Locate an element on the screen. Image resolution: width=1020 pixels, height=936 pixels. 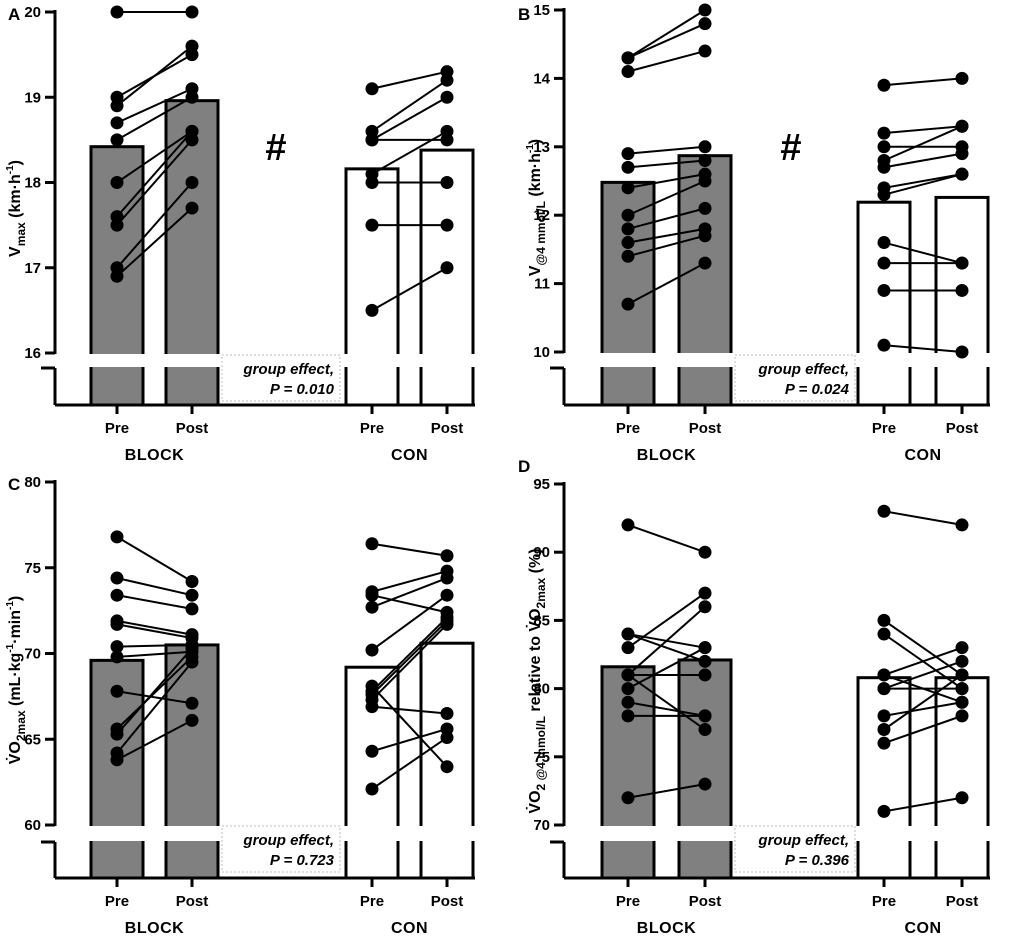
significance-hash: # is located at coordinates (790, 148).